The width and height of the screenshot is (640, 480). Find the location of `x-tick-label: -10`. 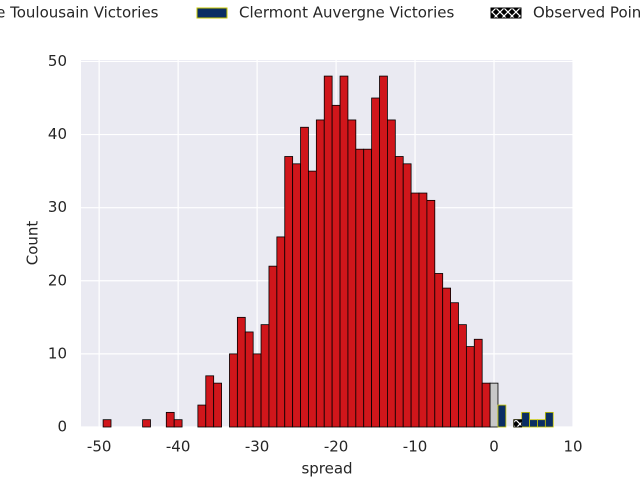

x-tick-label: -10 is located at coordinates (415, 447).